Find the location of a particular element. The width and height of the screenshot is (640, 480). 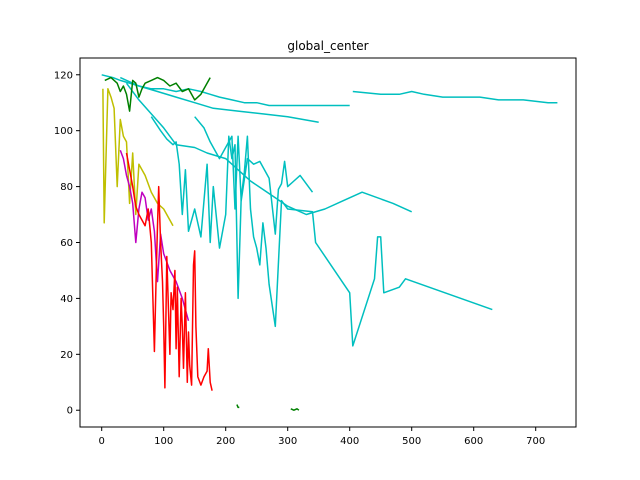

x-axis: 0 100 200 300 400 500 600 700 is located at coordinates (322, 437).